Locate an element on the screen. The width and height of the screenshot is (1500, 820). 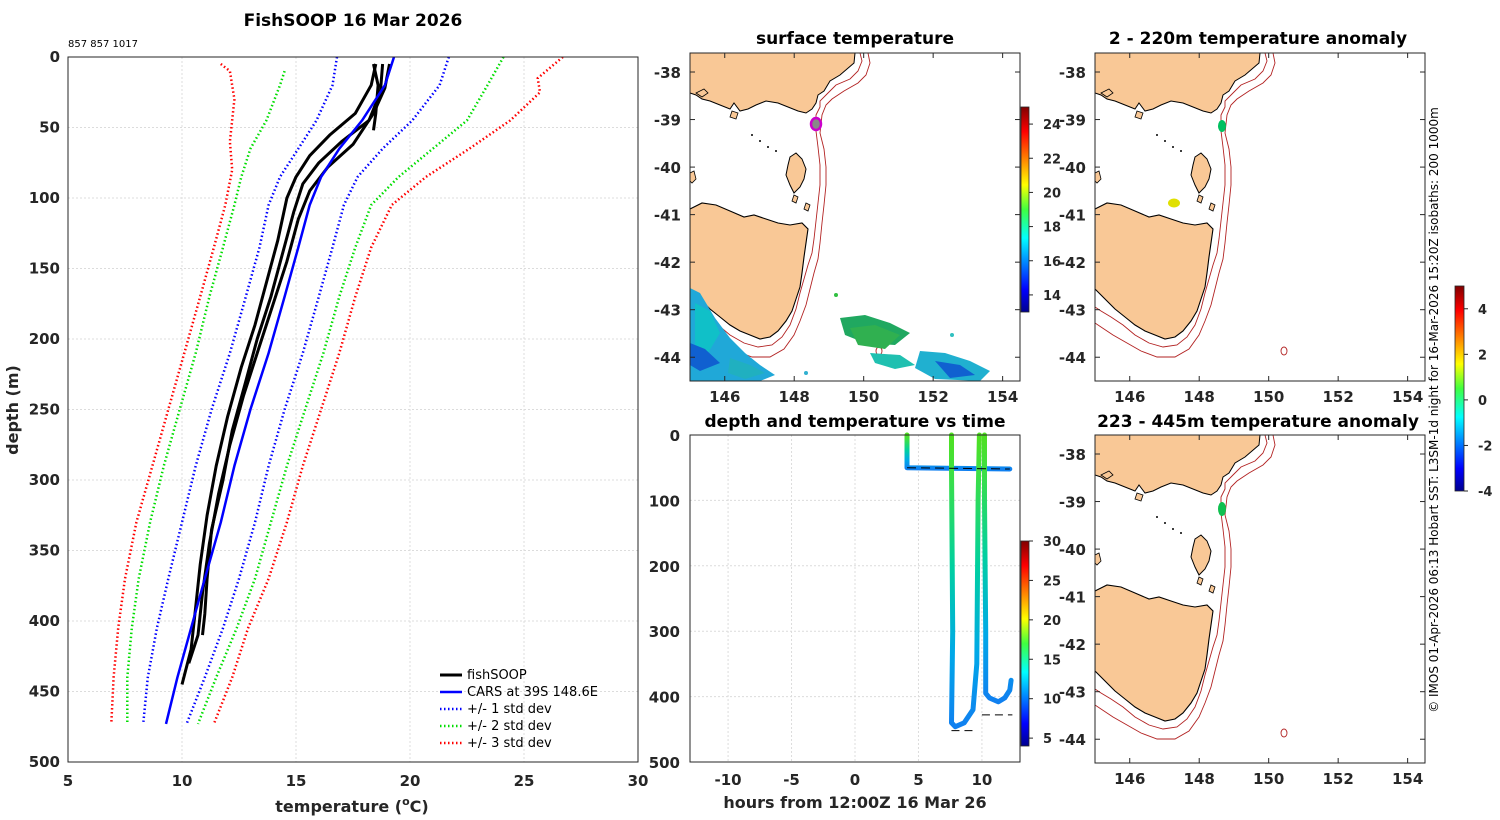
sst-map-frame is located at coordinates (855, 217).